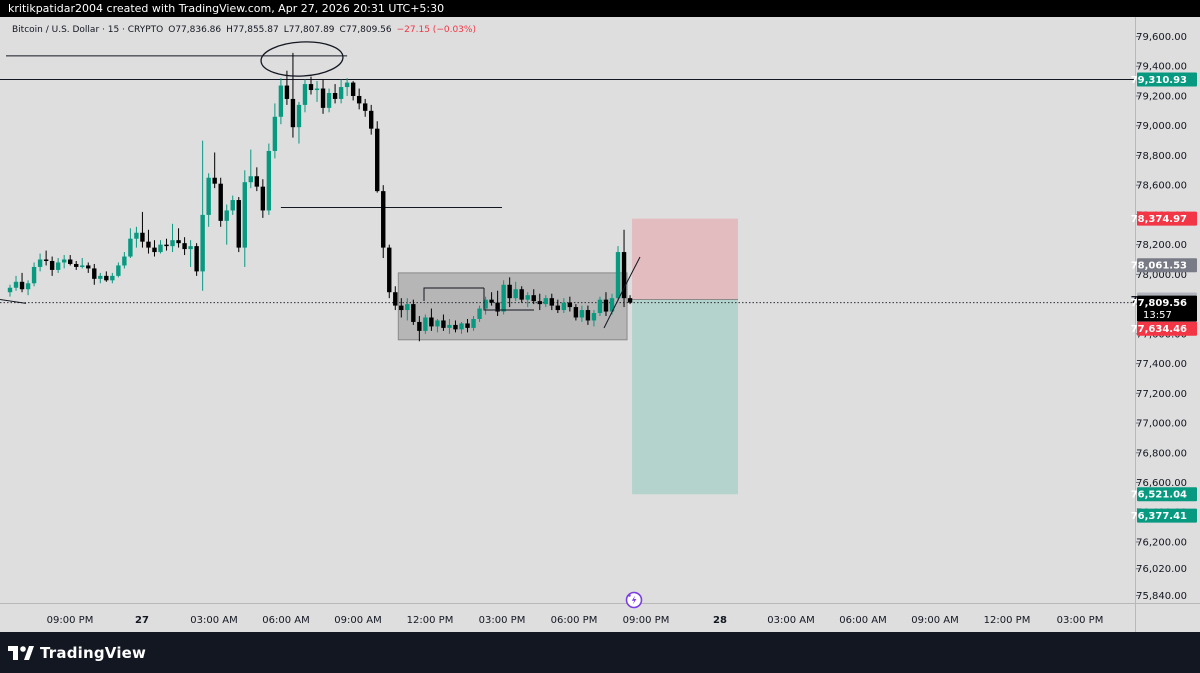  Describe the element at coordinates (430, 620) in the screenshot. I see `time-tick-label: 12:00 PM` at that location.